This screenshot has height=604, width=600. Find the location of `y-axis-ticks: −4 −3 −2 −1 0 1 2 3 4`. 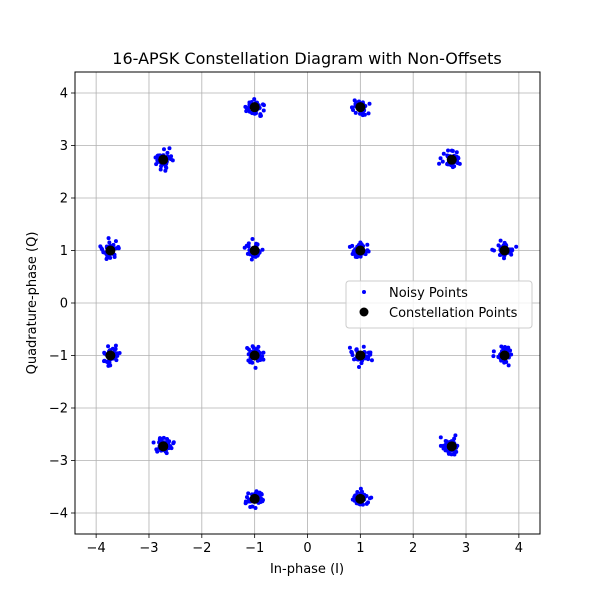

y-axis-ticks: −4 −3 −2 −1 0 1 2 3 4 is located at coordinates (62, 304).